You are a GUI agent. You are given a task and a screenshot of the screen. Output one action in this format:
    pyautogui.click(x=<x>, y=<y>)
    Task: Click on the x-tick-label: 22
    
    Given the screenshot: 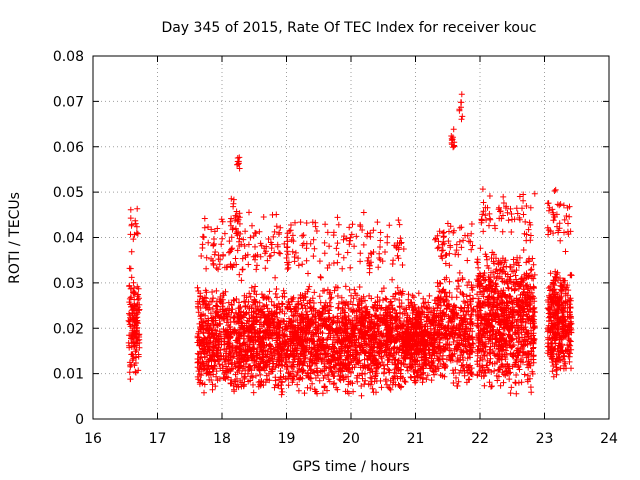 What is the action you would take?
    pyautogui.click(x=480, y=439)
    